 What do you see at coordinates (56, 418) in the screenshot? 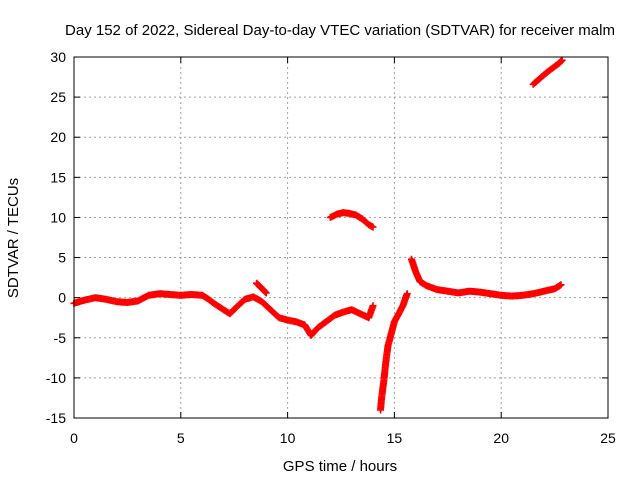
I see `y-tick-label: -15` at bounding box center [56, 418].